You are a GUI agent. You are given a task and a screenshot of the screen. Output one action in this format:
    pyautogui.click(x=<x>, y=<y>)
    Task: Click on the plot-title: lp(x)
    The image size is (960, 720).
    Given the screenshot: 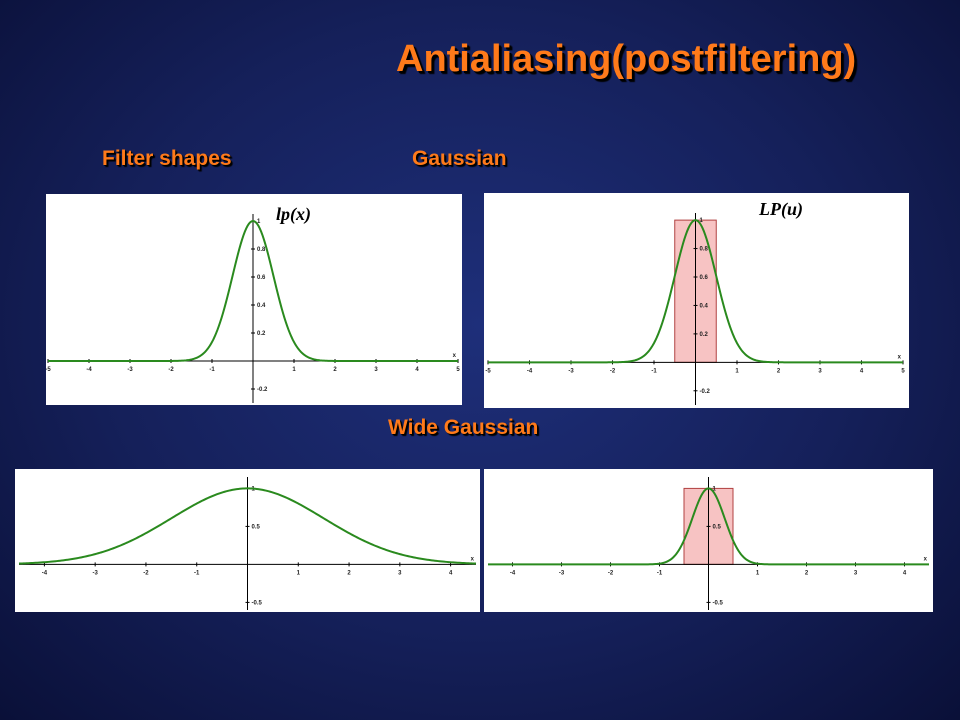 What is the action you would take?
    pyautogui.click(x=293, y=214)
    